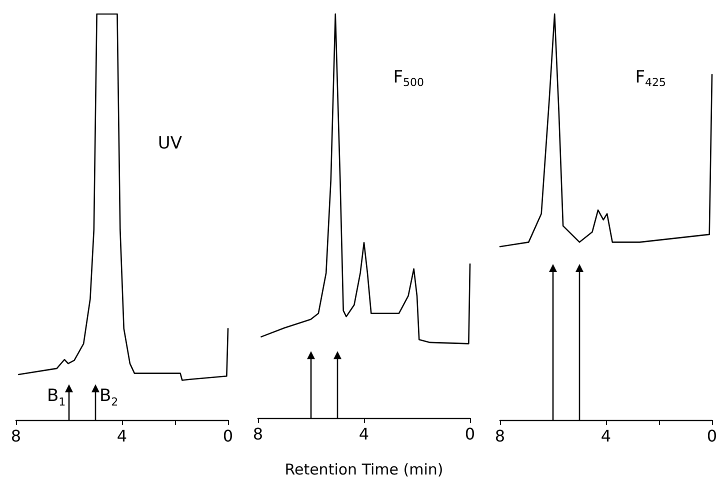 This screenshot has height=482, width=727. I want to click on ref-line-label: B$_{2}$, so click(109, 397).